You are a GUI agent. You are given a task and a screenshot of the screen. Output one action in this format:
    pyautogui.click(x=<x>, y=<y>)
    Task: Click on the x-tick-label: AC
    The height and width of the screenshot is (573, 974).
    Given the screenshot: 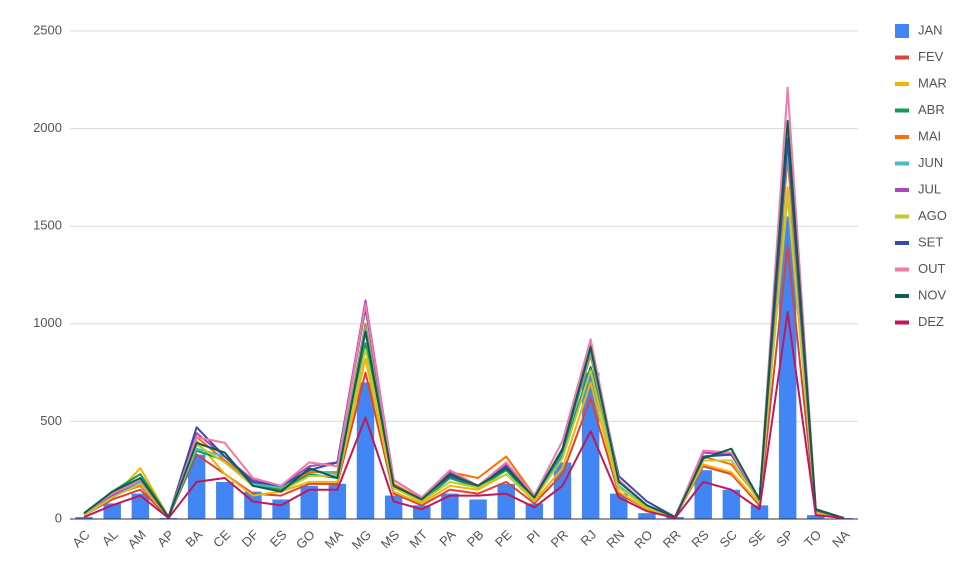 What is the action you would take?
    pyautogui.click(x=80, y=538)
    